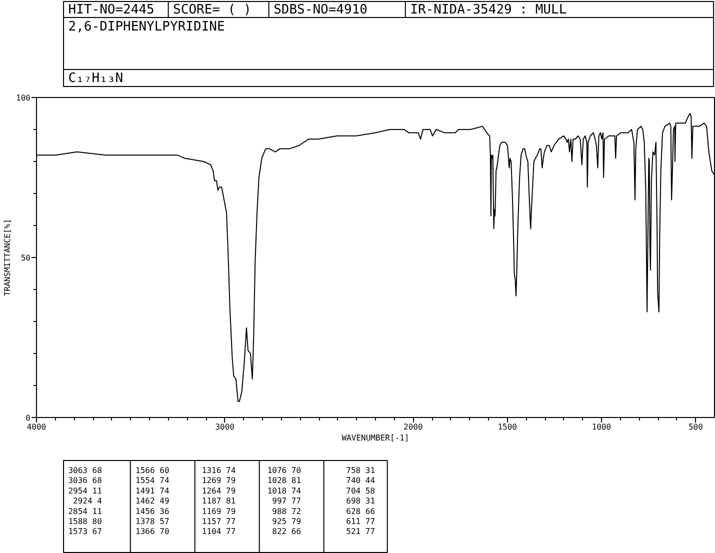  What do you see at coordinates (85, 531) in the screenshot?
I see `text: 1573 67` at bounding box center [85, 531].